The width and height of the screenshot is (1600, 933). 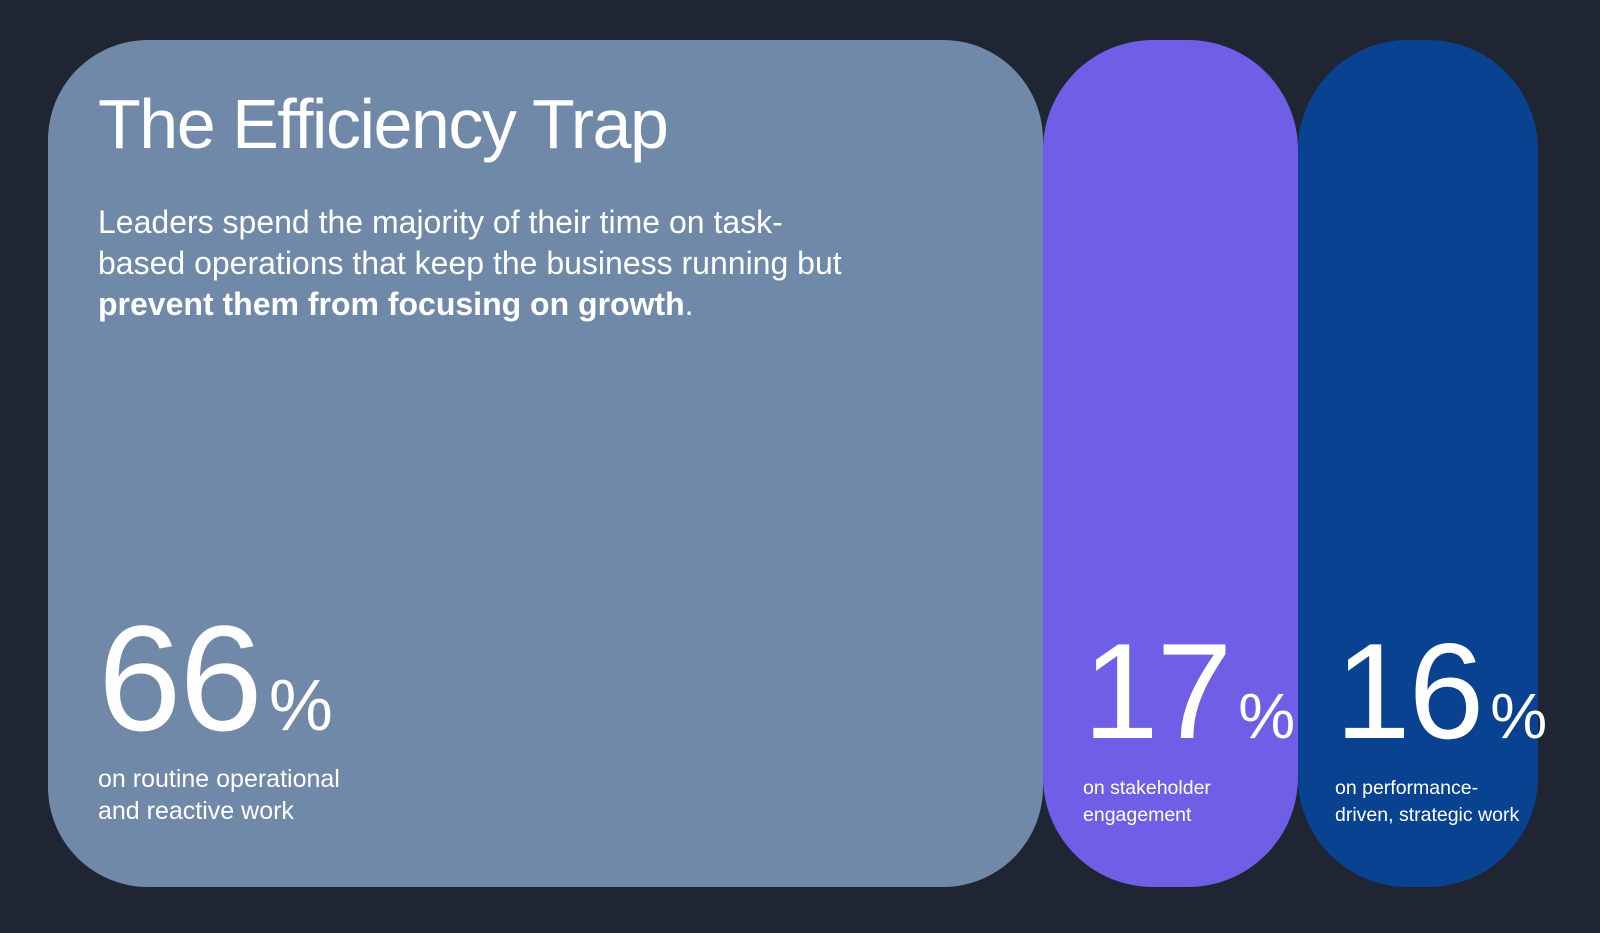 What do you see at coordinates (1137, 815) in the screenshot?
I see `stat-label-line-2: engagement` at bounding box center [1137, 815].